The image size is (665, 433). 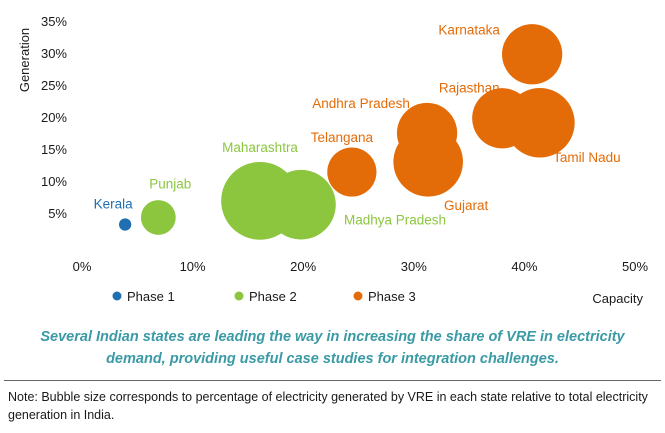 I want to click on legend-label: Phase 1, so click(x=151, y=296).